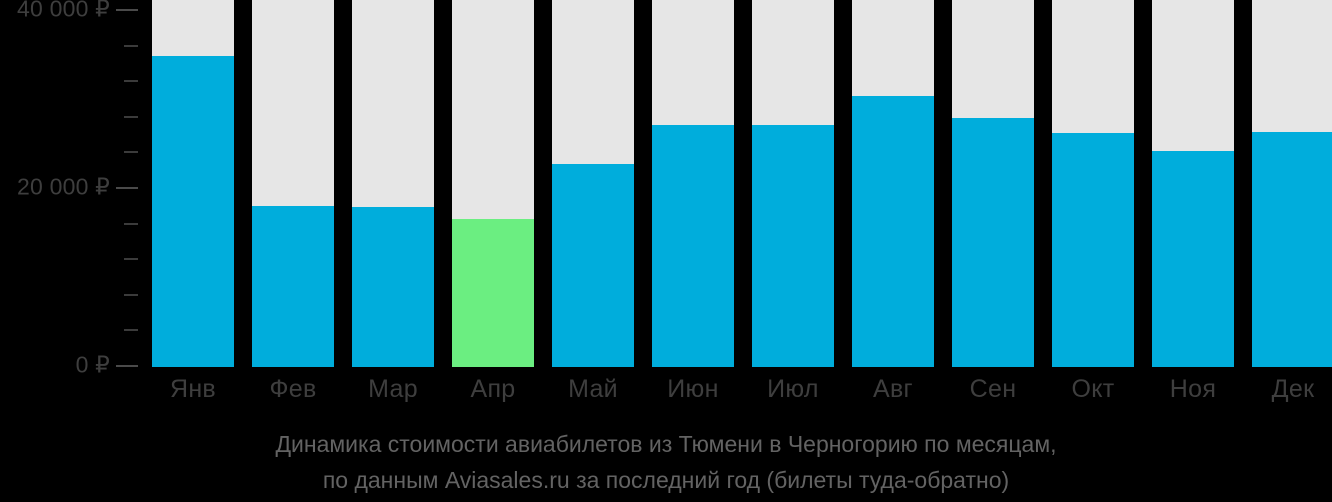  I want to click on bar-slot-ноя, so click(1193, 183).